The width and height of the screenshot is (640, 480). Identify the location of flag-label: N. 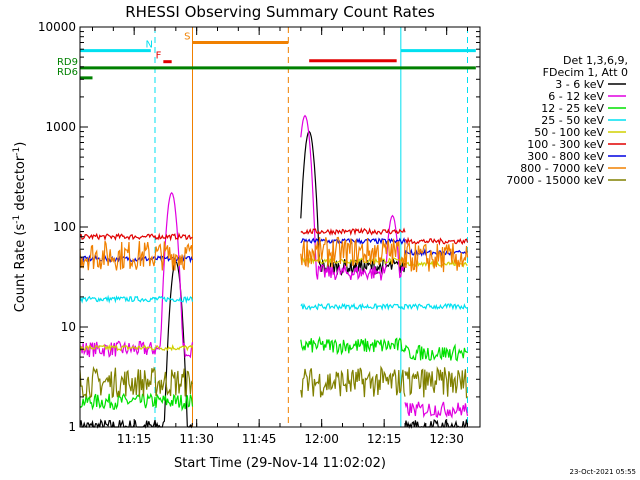
(149, 45).